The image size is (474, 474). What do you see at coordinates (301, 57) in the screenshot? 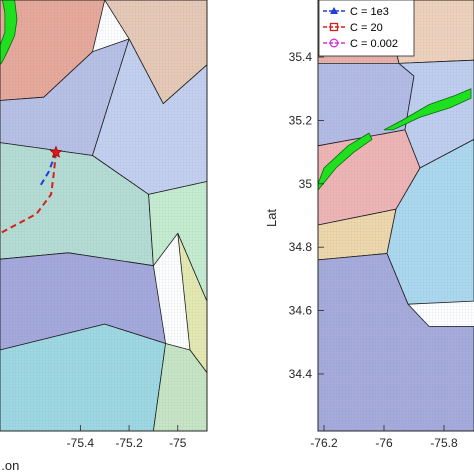
I see `right-y-tick-label: 35.4` at bounding box center [301, 57].